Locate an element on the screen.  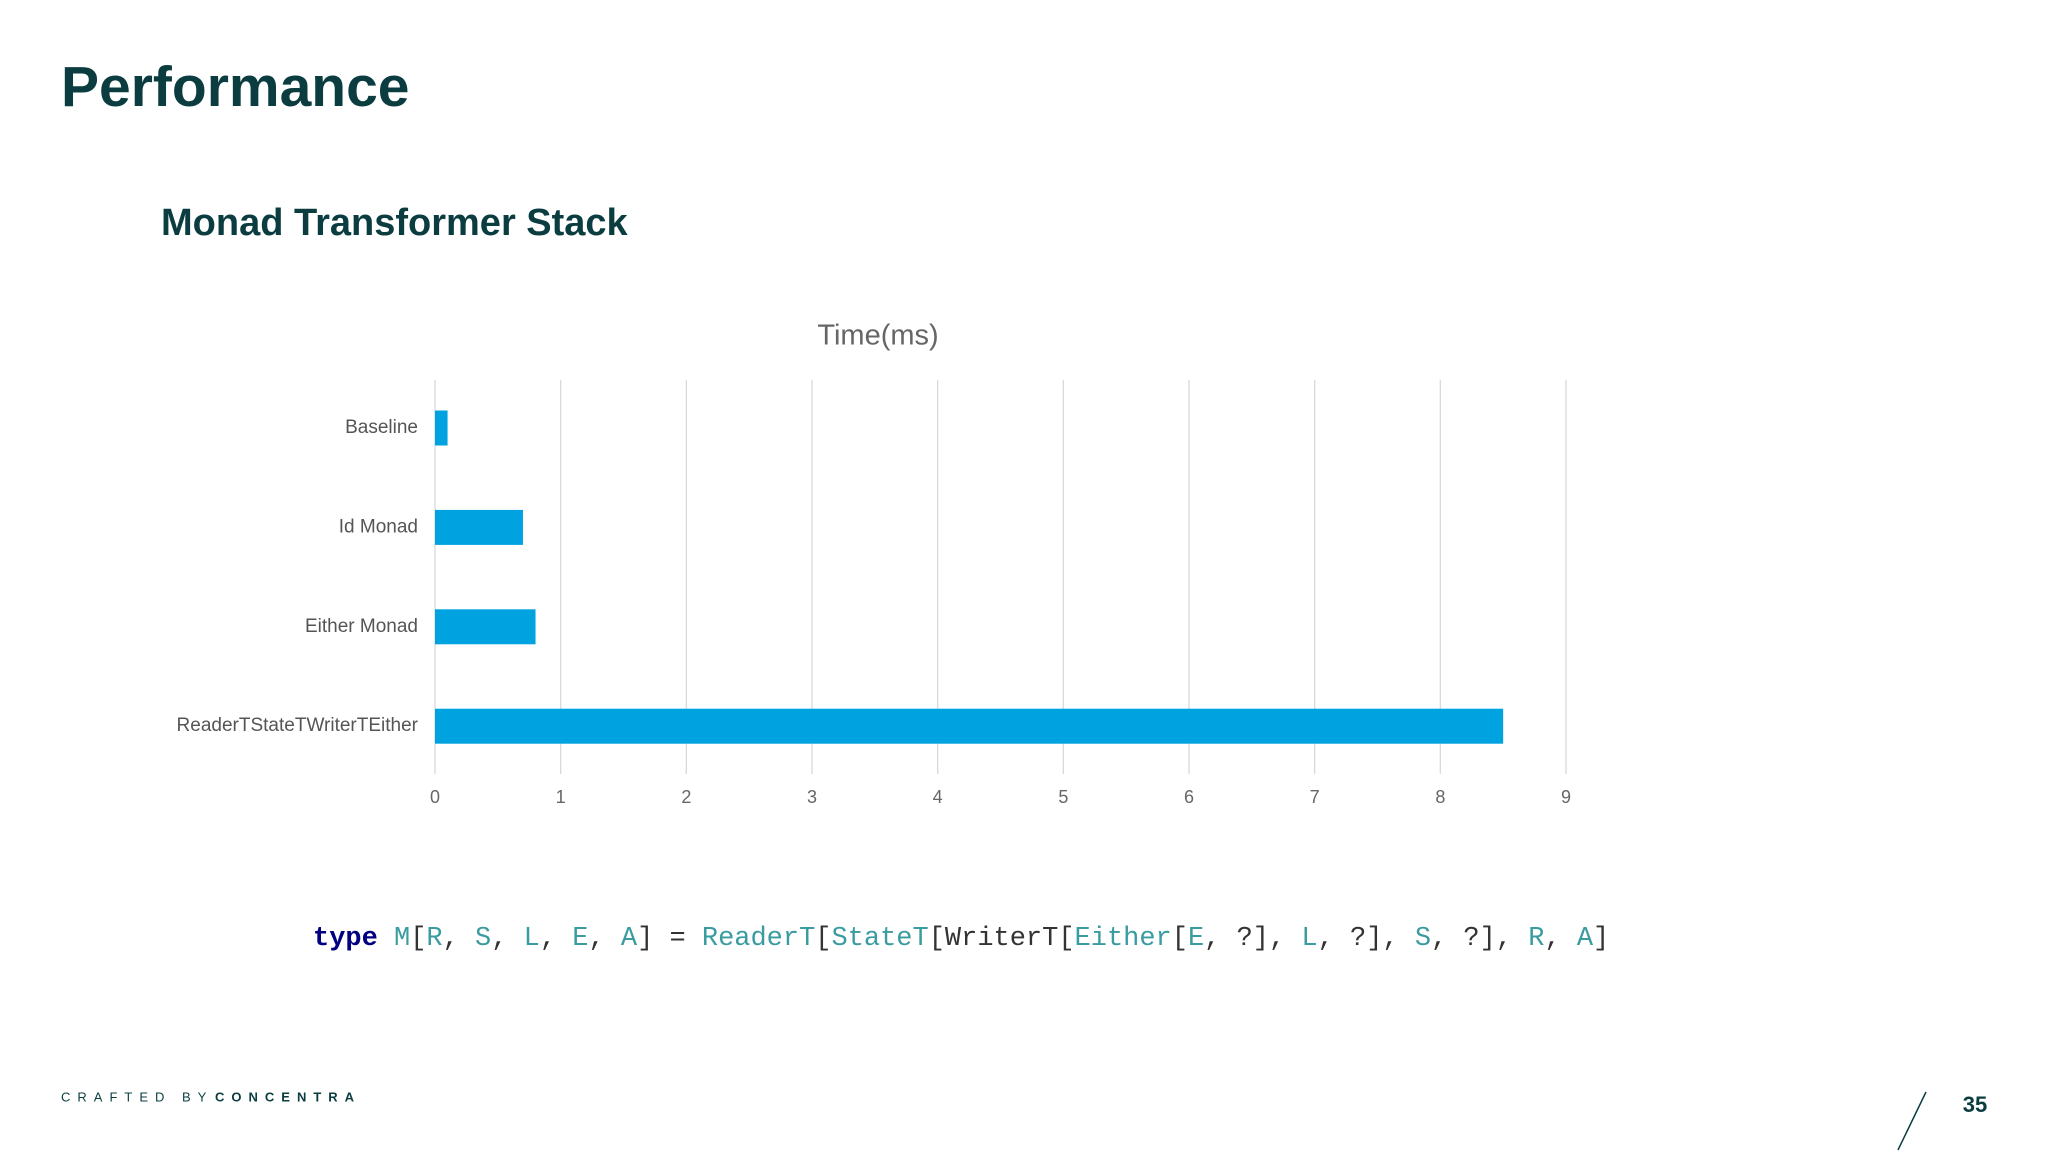
x-tick-label: 2 is located at coordinates (686, 797).